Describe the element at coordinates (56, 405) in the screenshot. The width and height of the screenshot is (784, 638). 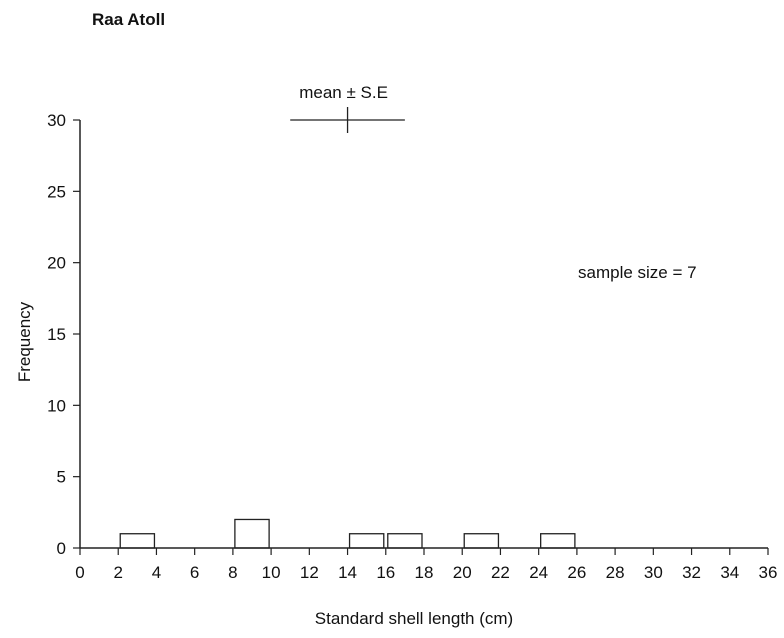
I see `y-tick-label: 10` at that location.